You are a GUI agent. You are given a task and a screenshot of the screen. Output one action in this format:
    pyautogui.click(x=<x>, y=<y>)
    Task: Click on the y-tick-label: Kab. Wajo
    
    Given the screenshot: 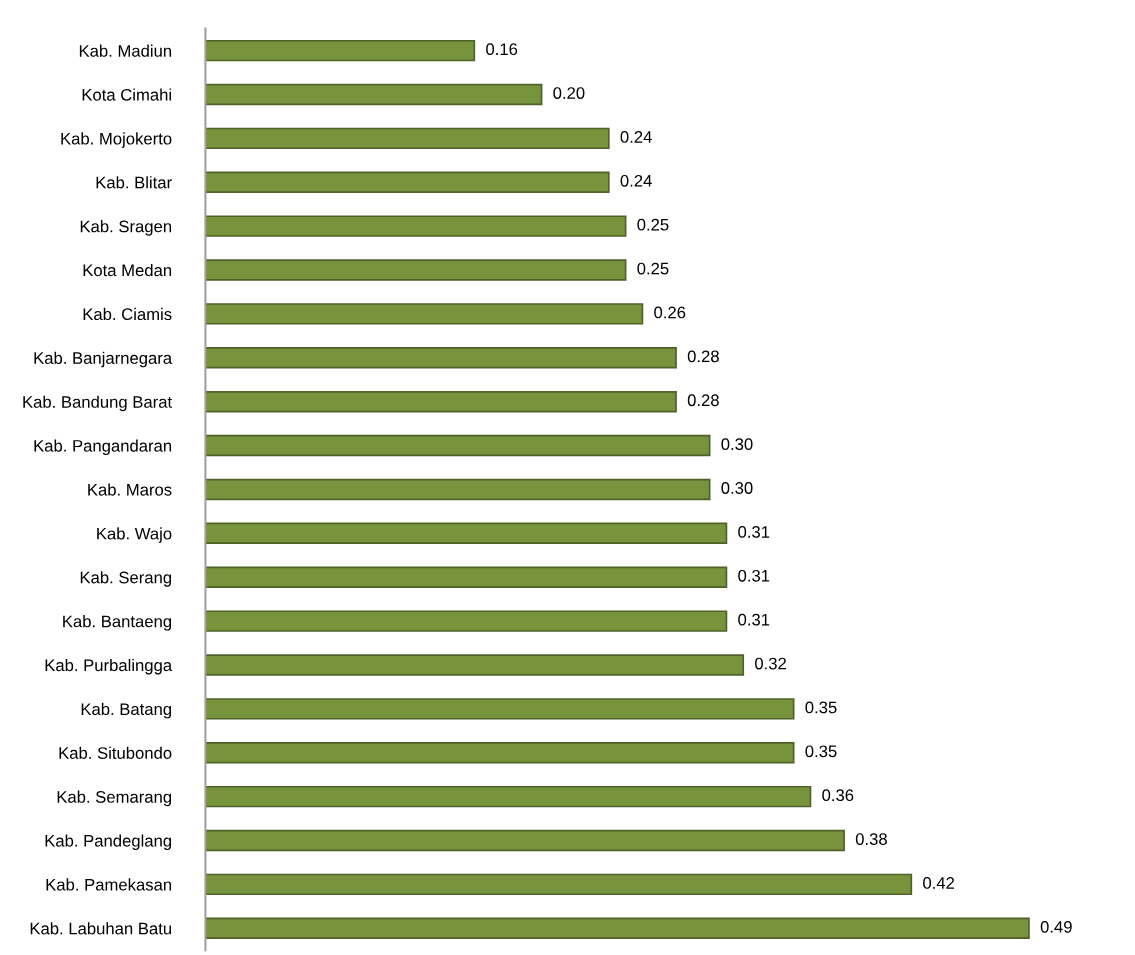 What is the action you would take?
    pyautogui.click(x=134, y=535)
    